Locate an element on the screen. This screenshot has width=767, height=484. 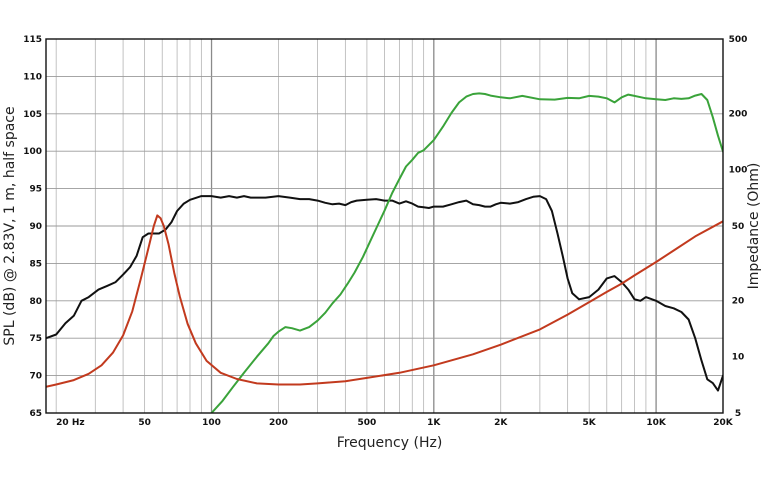
y-tick-label: 70 is located at coordinates (35, 377).